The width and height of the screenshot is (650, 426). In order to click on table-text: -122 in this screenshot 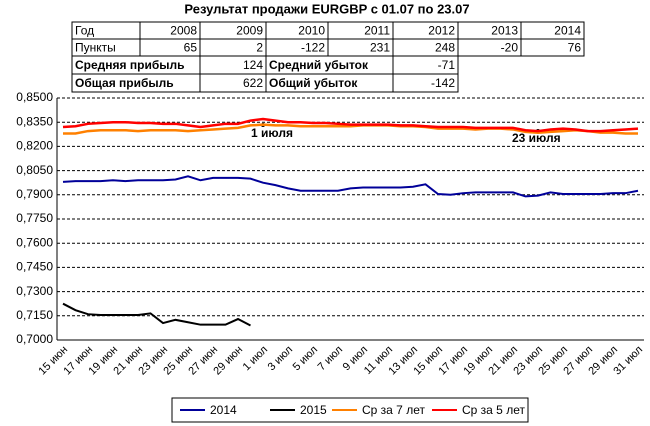, I will do `click(313, 48)`.